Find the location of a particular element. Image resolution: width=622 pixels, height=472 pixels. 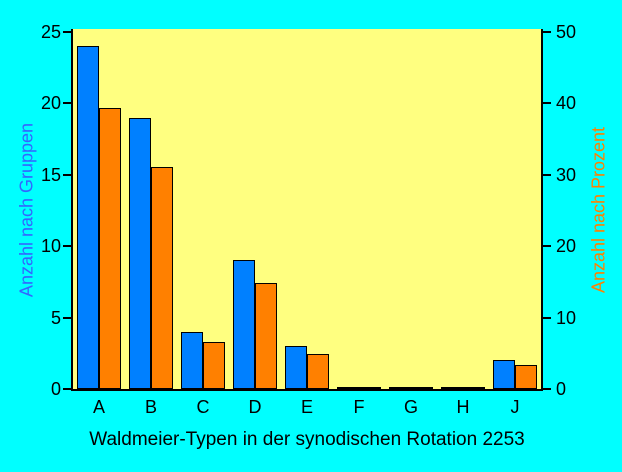

category-label-F: F is located at coordinates (359, 407).